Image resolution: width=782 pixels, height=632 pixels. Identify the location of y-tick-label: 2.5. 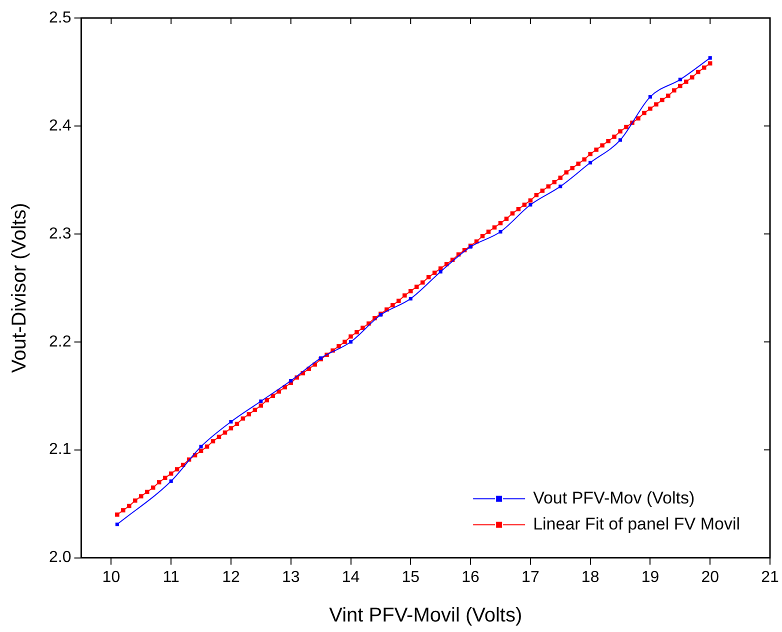
(60, 17).